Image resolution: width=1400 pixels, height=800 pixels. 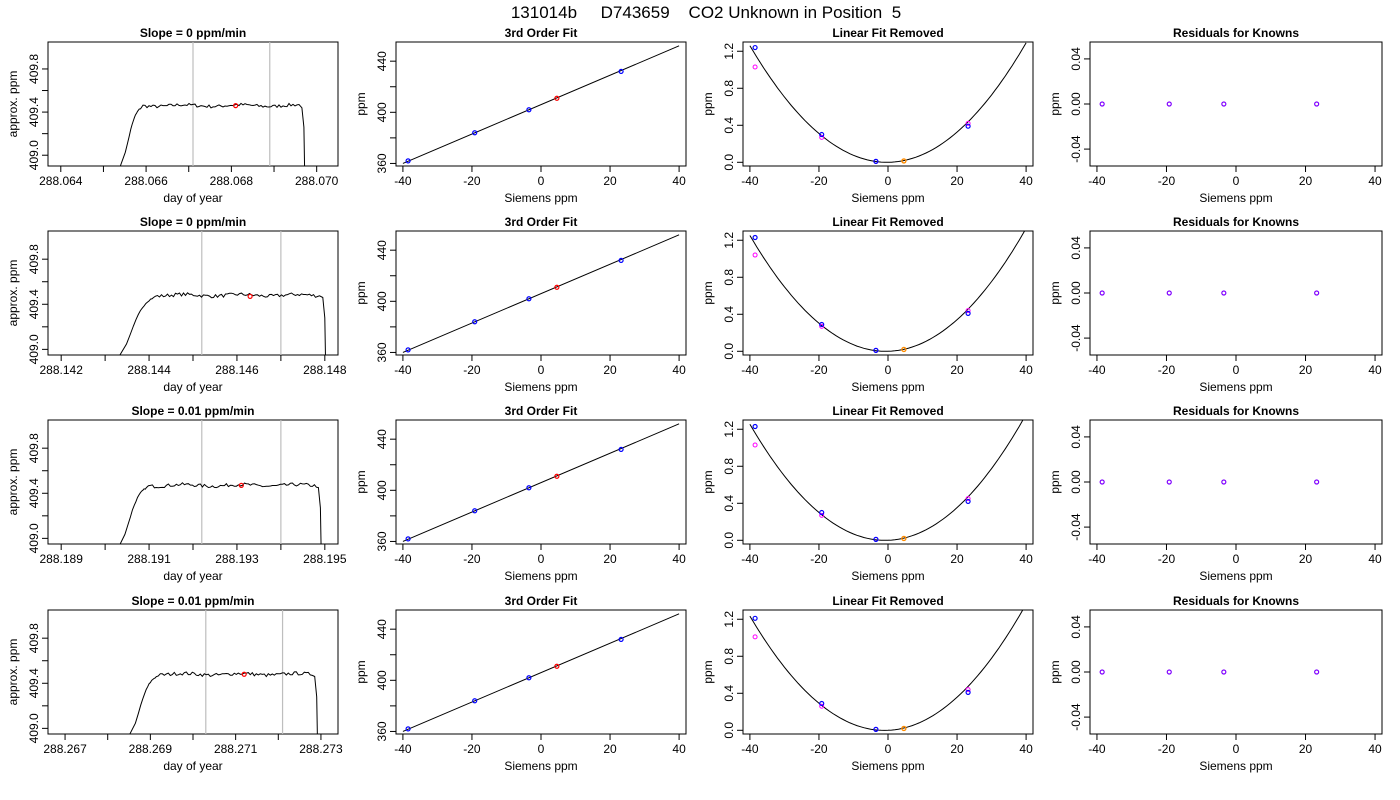 What do you see at coordinates (541, 33) in the screenshot?
I see `plot-title: 3rd Order Fit` at bounding box center [541, 33].